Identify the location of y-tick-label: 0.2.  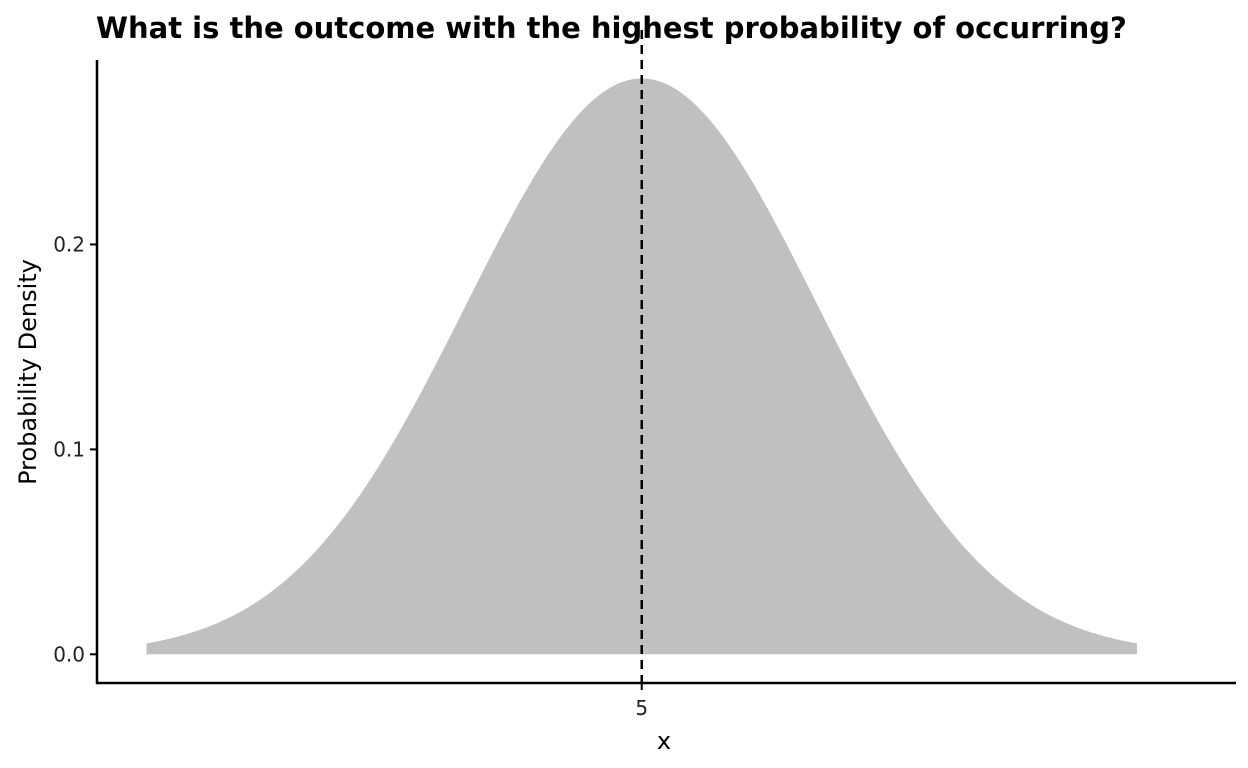
(69, 244).